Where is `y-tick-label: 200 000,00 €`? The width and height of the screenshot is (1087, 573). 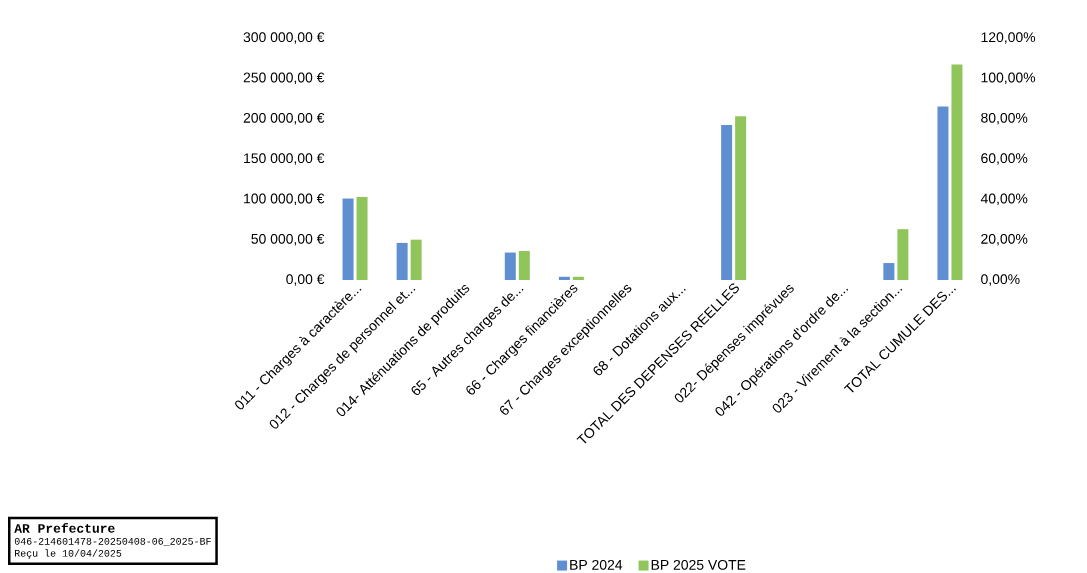 y-tick-label: 200 000,00 € is located at coordinates (284, 118).